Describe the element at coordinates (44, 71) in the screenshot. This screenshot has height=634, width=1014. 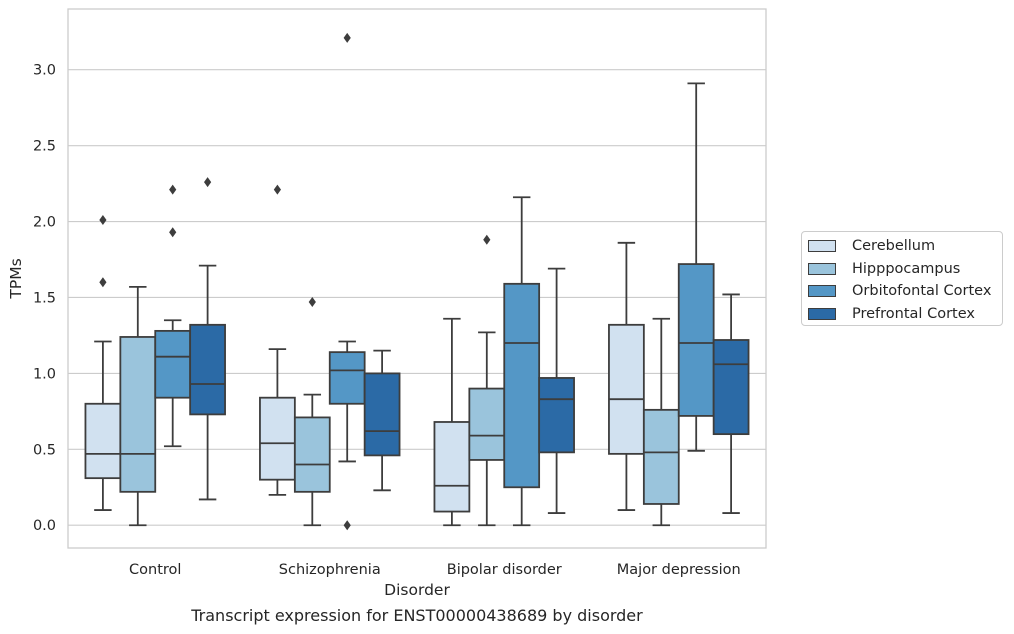
I see `y-tick-label: 3.0` at that location.